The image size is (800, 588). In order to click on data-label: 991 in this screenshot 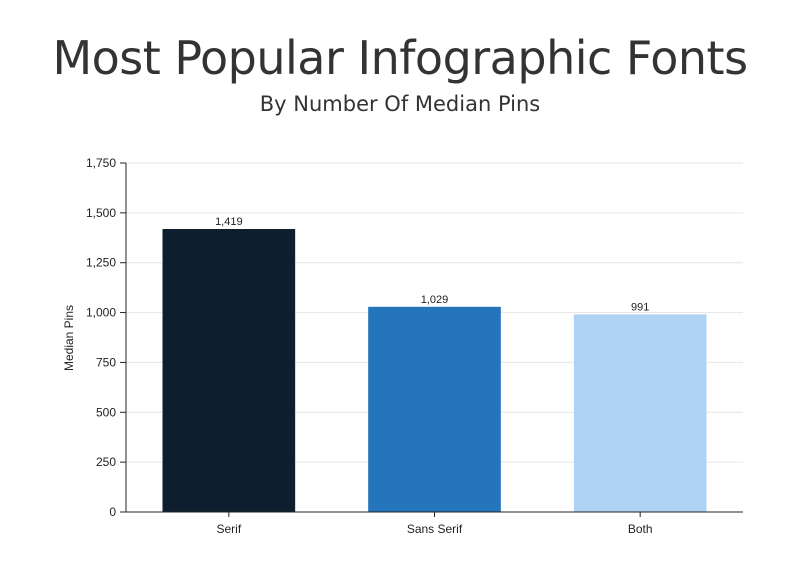, I will do `click(640, 307)`.